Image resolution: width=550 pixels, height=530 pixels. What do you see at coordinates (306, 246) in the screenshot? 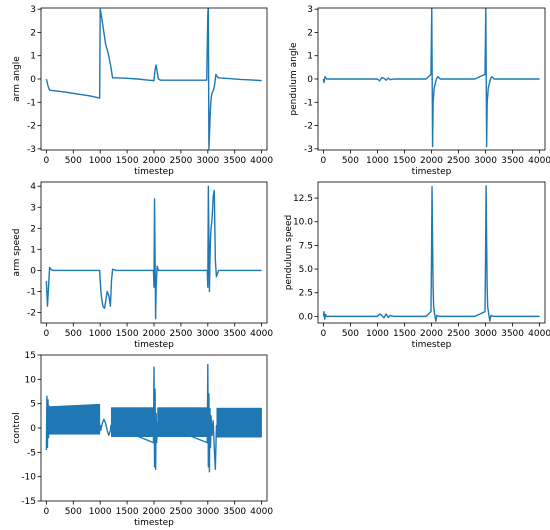
I see `y-tick-label: 7.5` at bounding box center [306, 246].